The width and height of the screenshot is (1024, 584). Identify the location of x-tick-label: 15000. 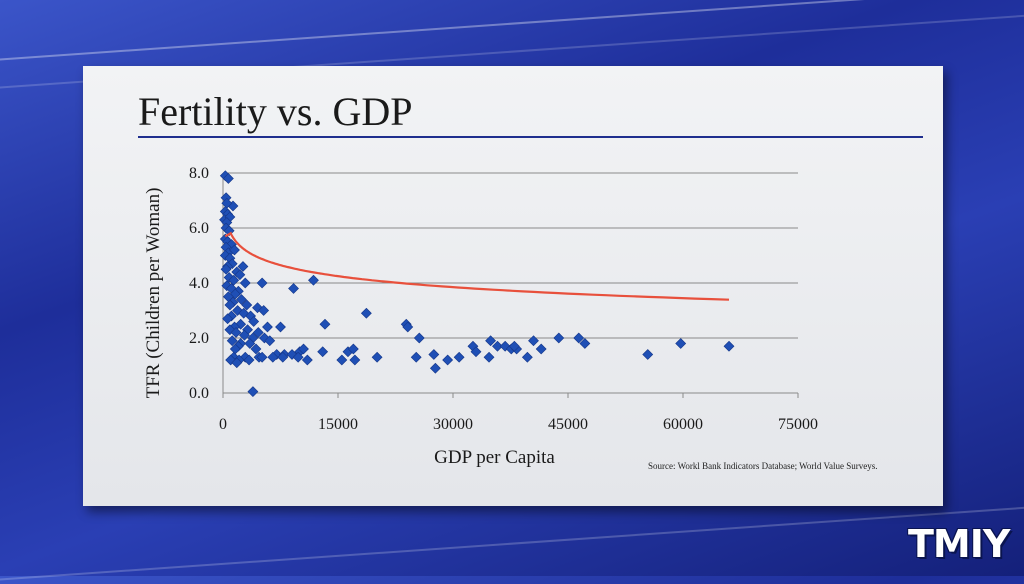
(338, 424).